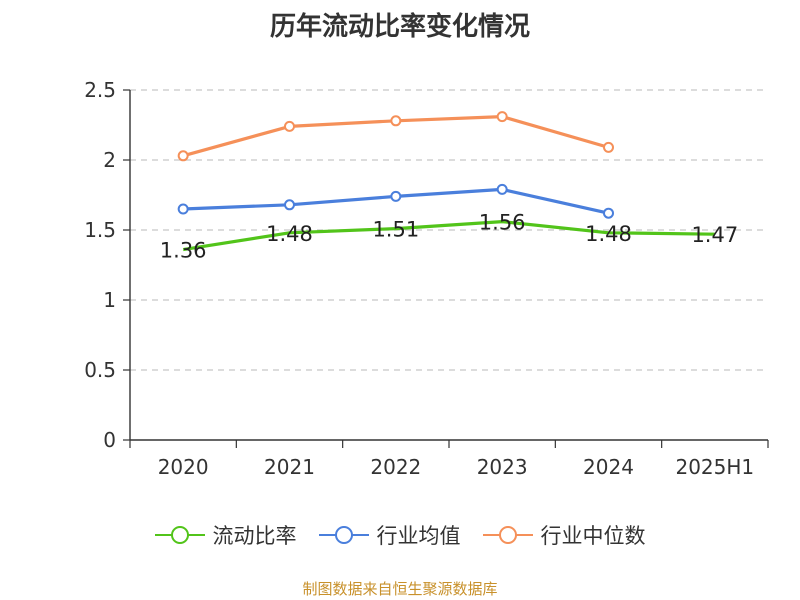 This screenshot has height=600, width=800. I want to click on legend-label: 行业均值, so click(418, 536).